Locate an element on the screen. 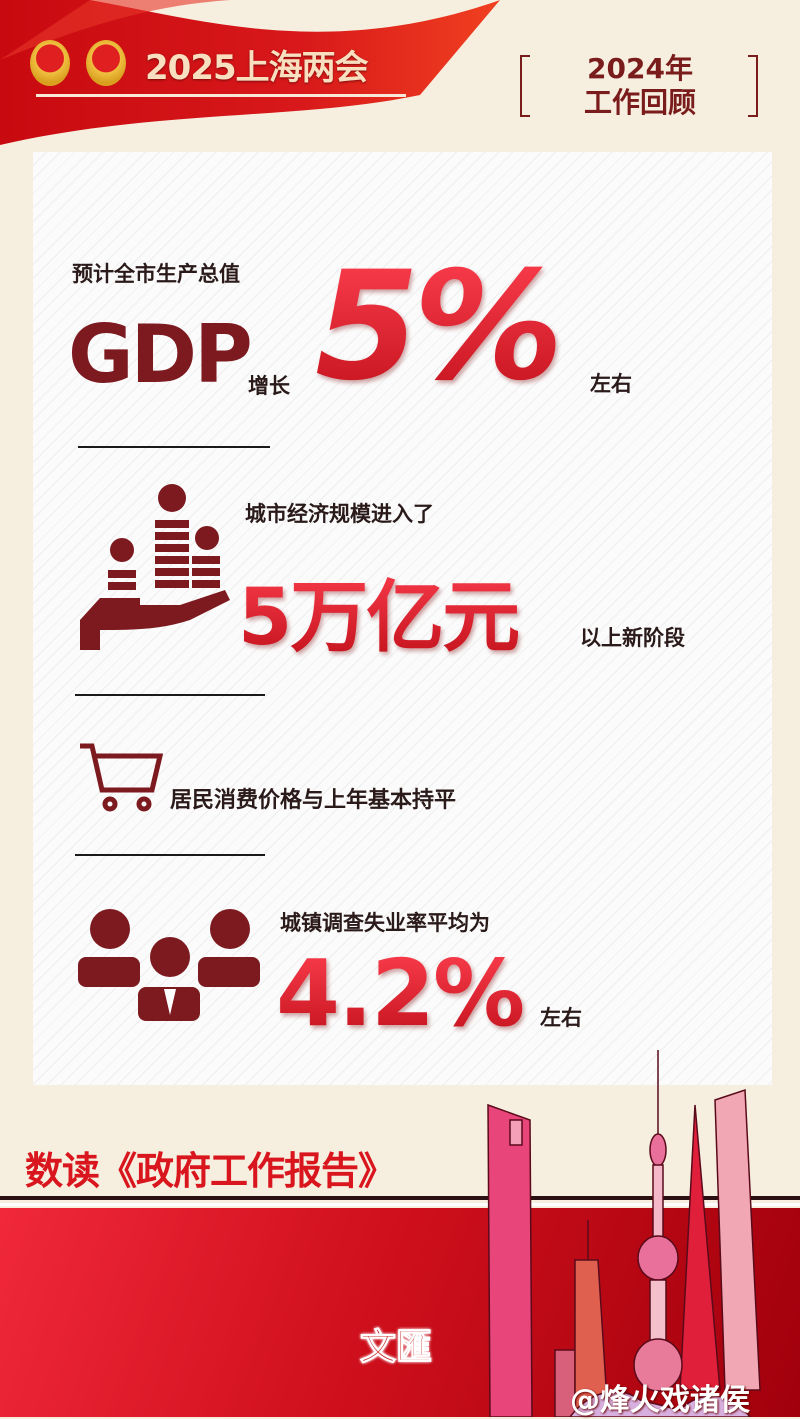 This screenshot has height=1419, width=800. unemployment-suffix: 左右 is located at coordinates (561, 1018).